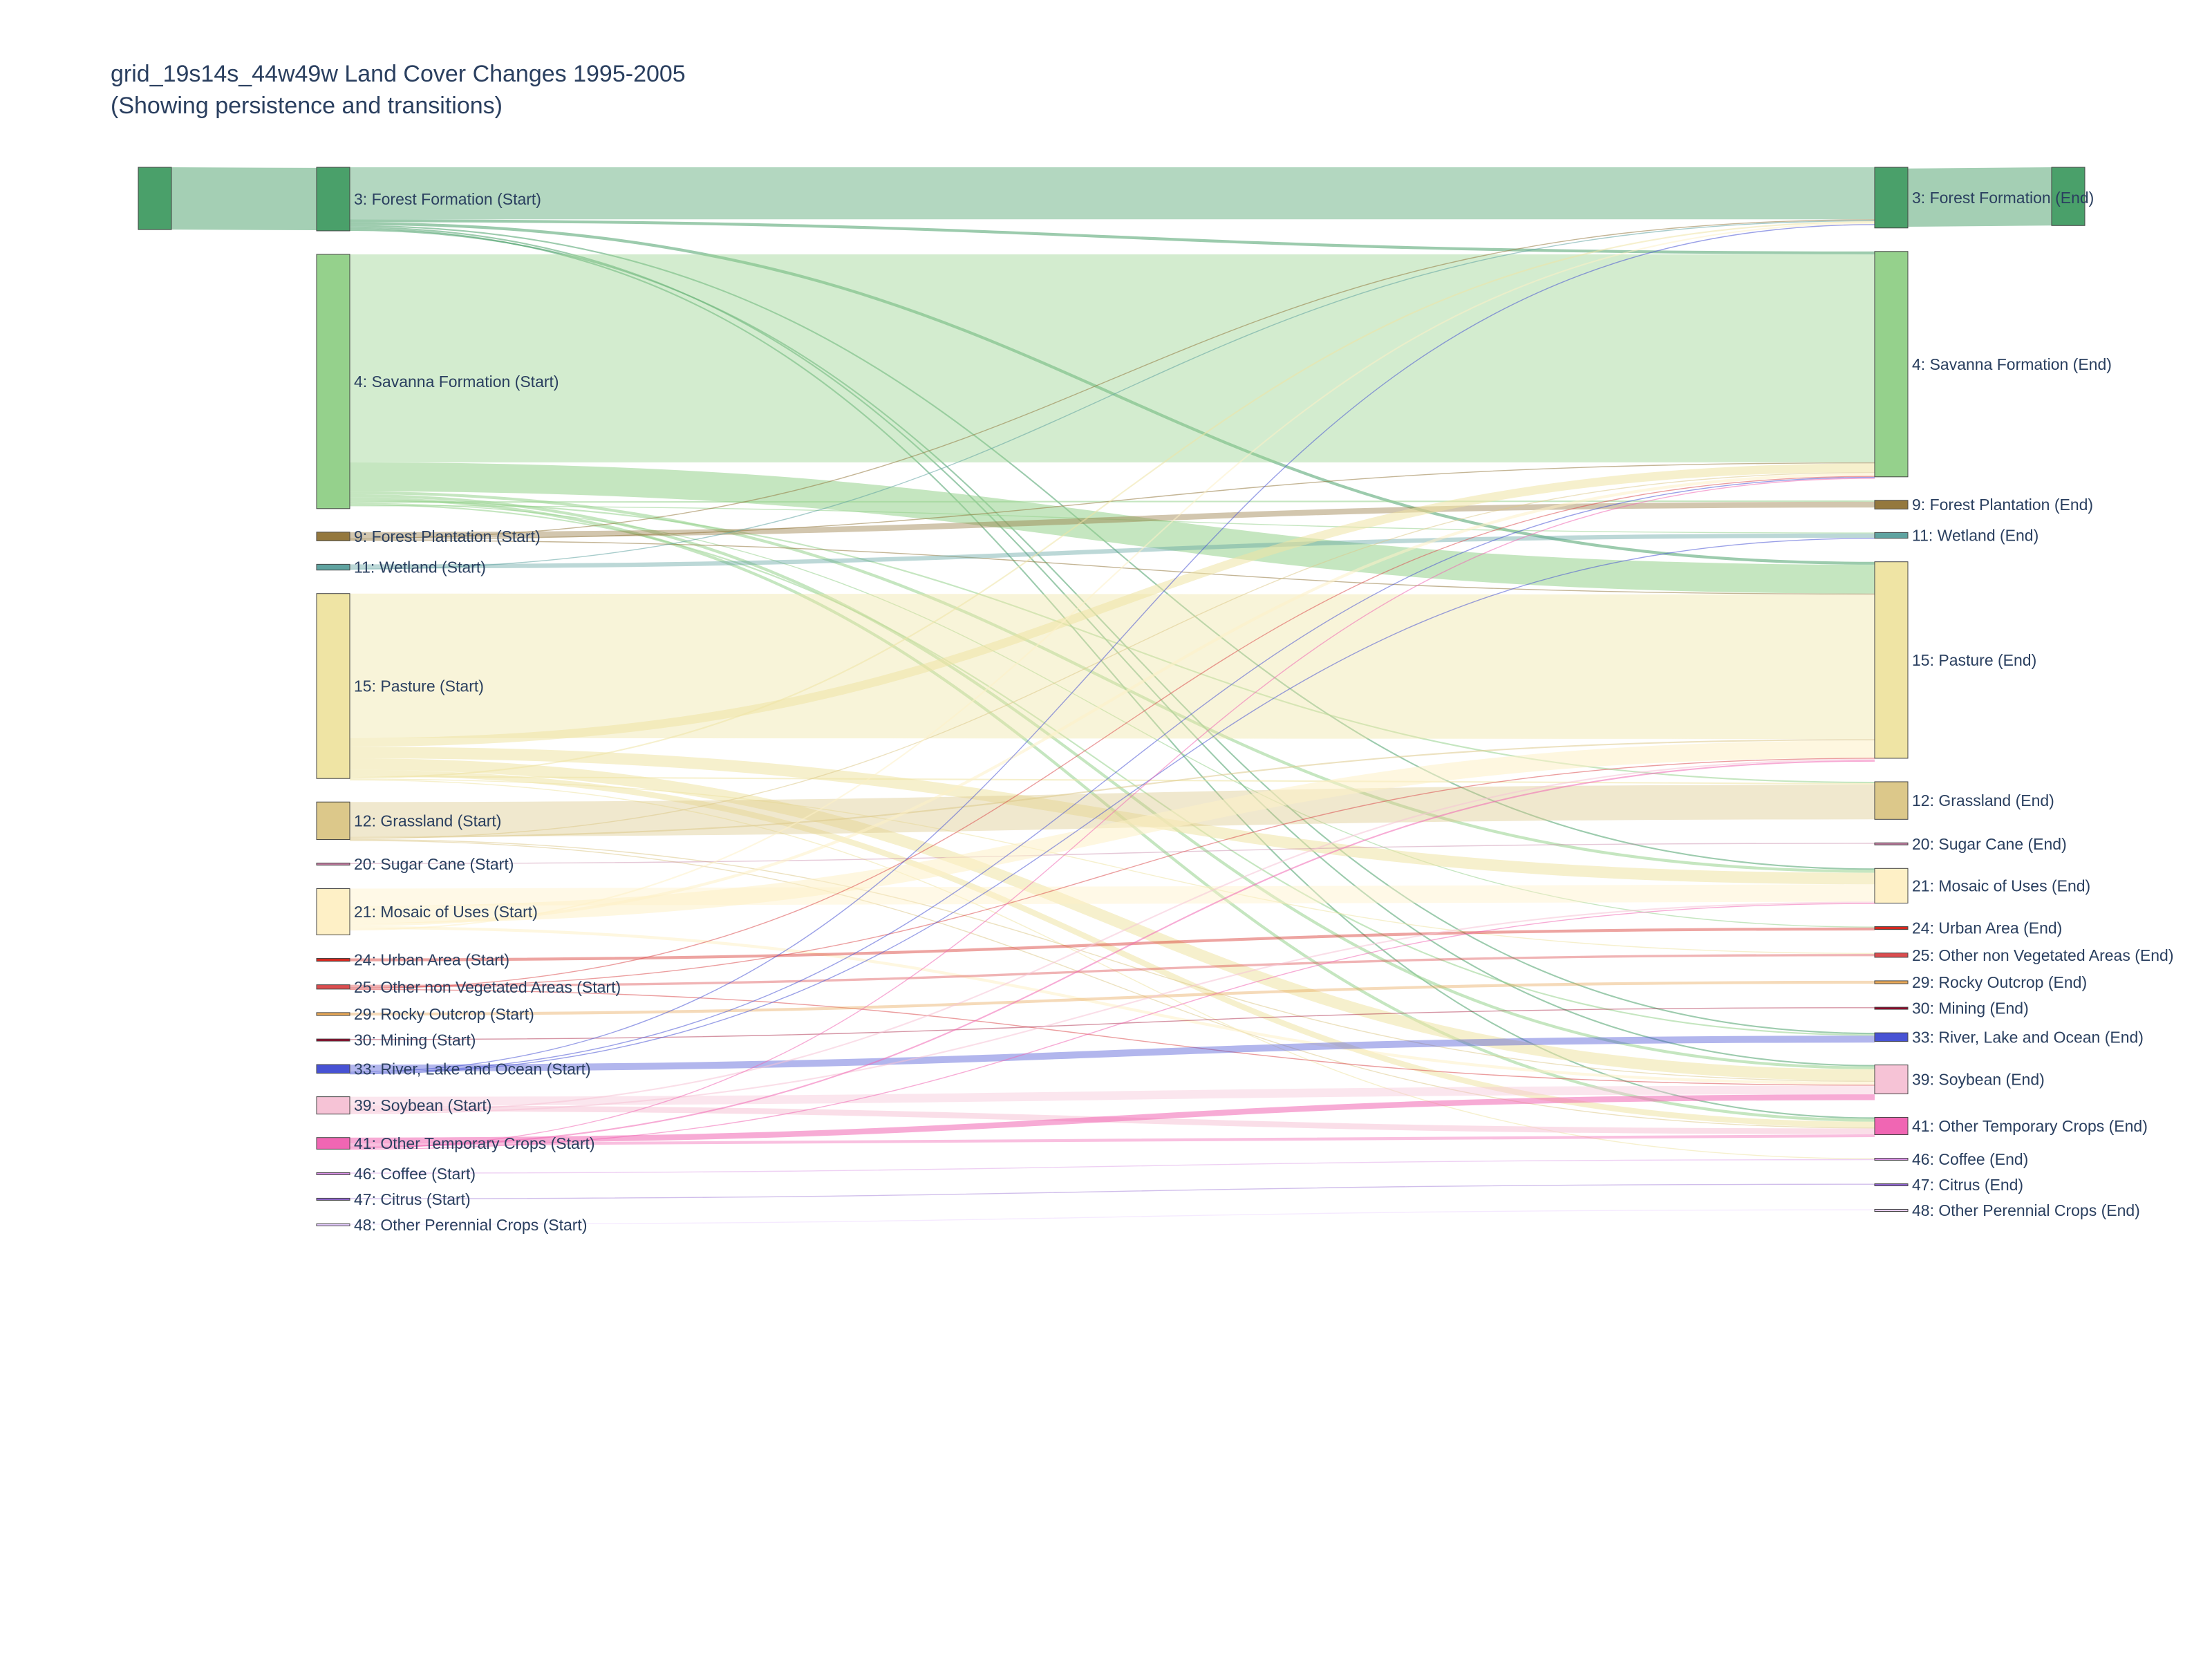 The width and height of the screenshot is (2212, 1659). What do you see at coordinates (447, 536) in the screenshot?
I see `node-label-s9: 9: Forest Plantation (Start)` at bounding box center [447, 536].